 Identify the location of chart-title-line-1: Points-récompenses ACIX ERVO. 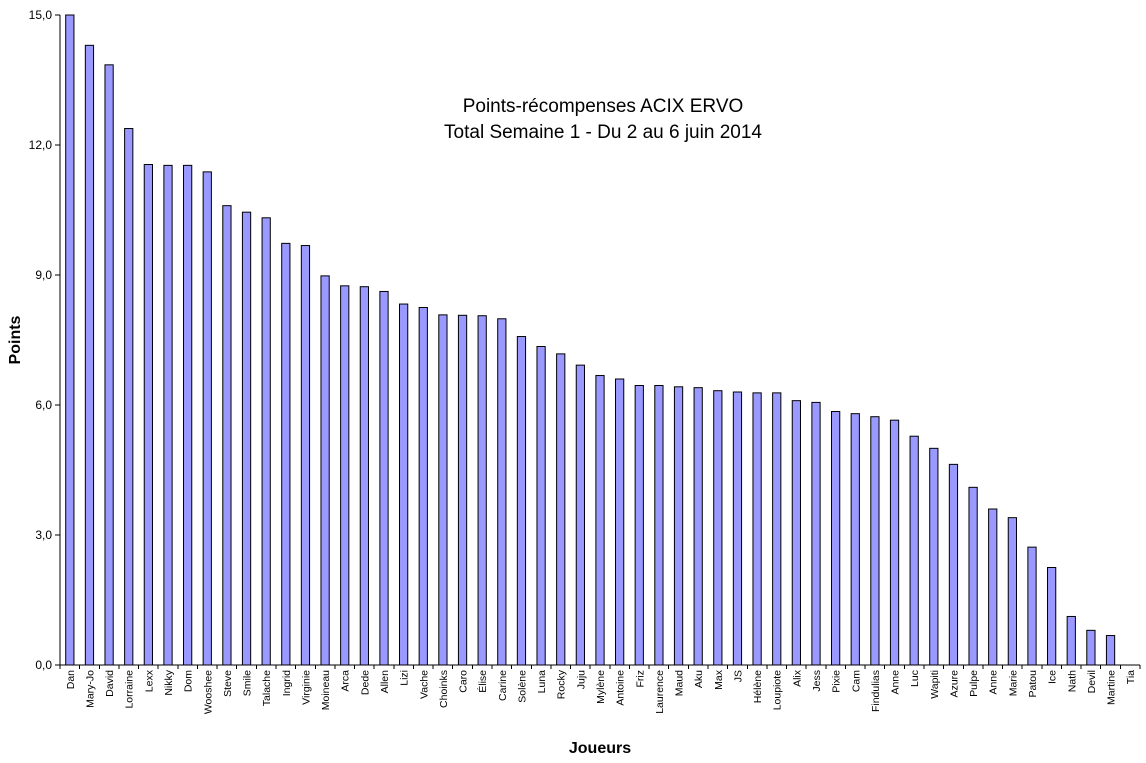
(603, 106).